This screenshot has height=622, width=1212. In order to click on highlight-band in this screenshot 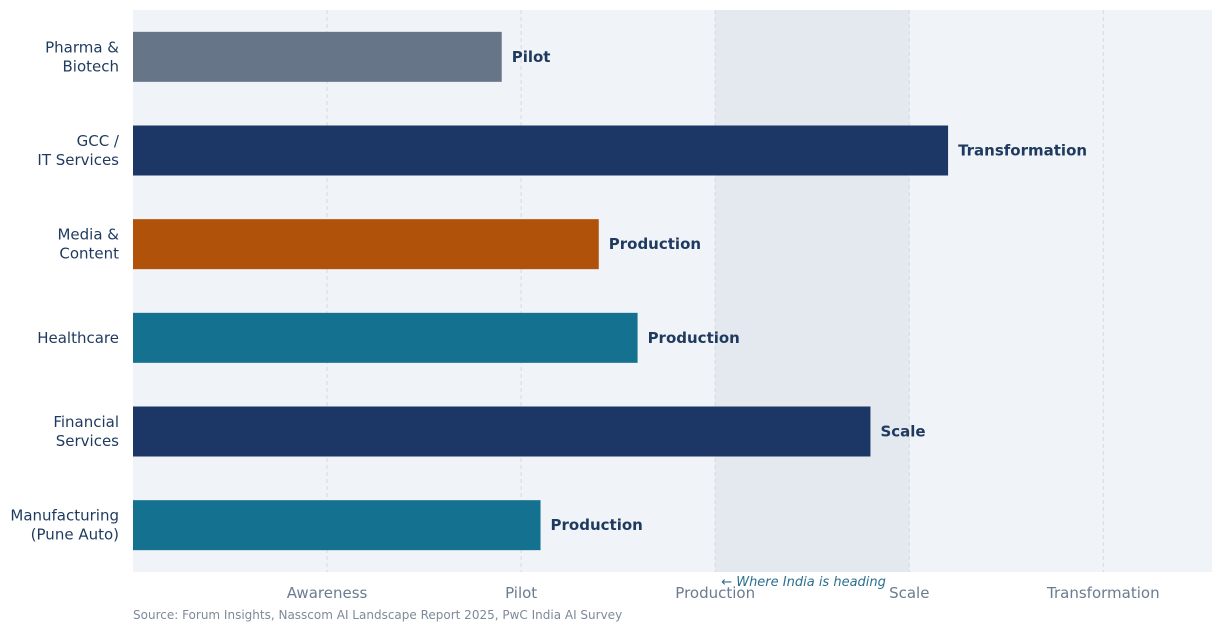, I will do `click(812, 291)`.